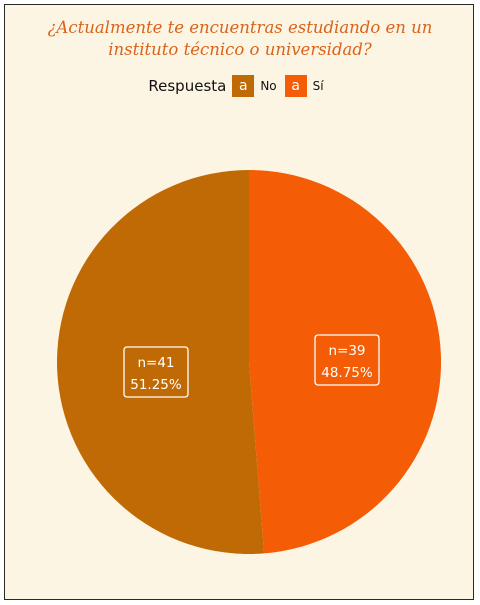 Image resolution: width=480 pixels, height=605 pixels. What do you see at coordinates (346, 351) in the screenshot?
I see `slice-label-si-count: n=39` at bounding box center [346, 351].